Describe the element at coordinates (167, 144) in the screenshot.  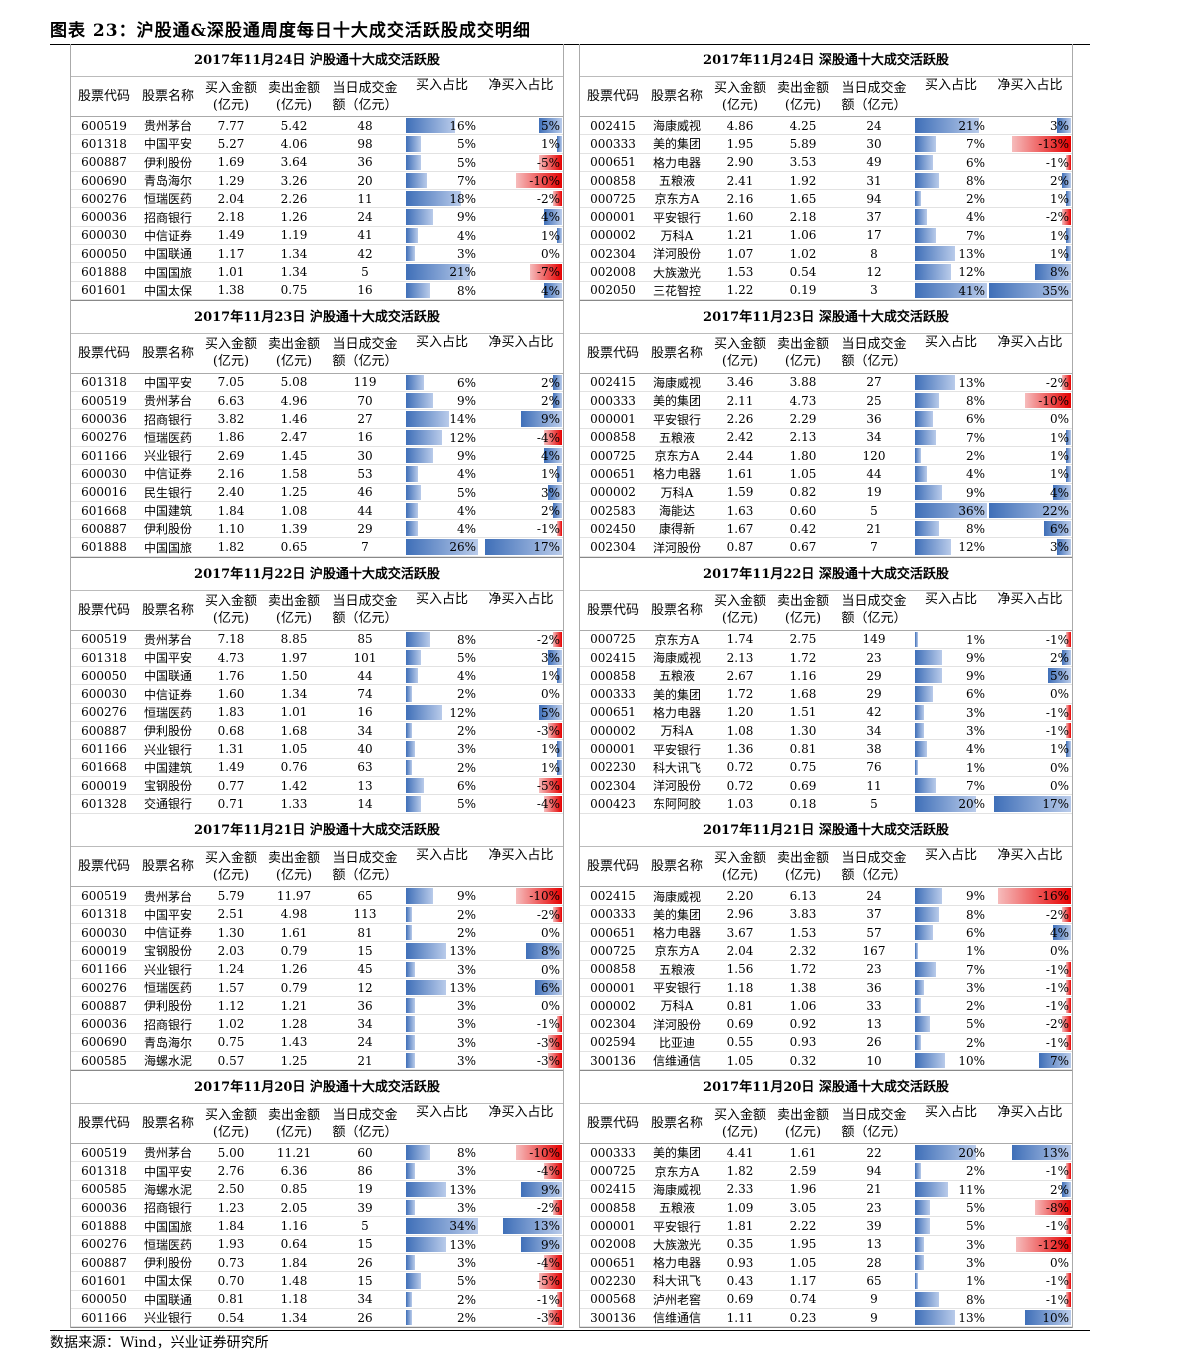
I see `cell-name: 中国平安` at that location.